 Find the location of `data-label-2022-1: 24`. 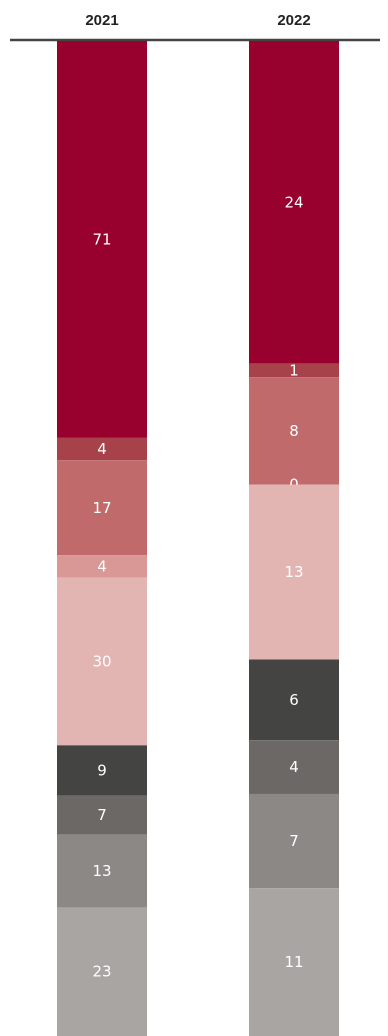

data-label-2022-1: 24 is located at coordinates (293, 202).